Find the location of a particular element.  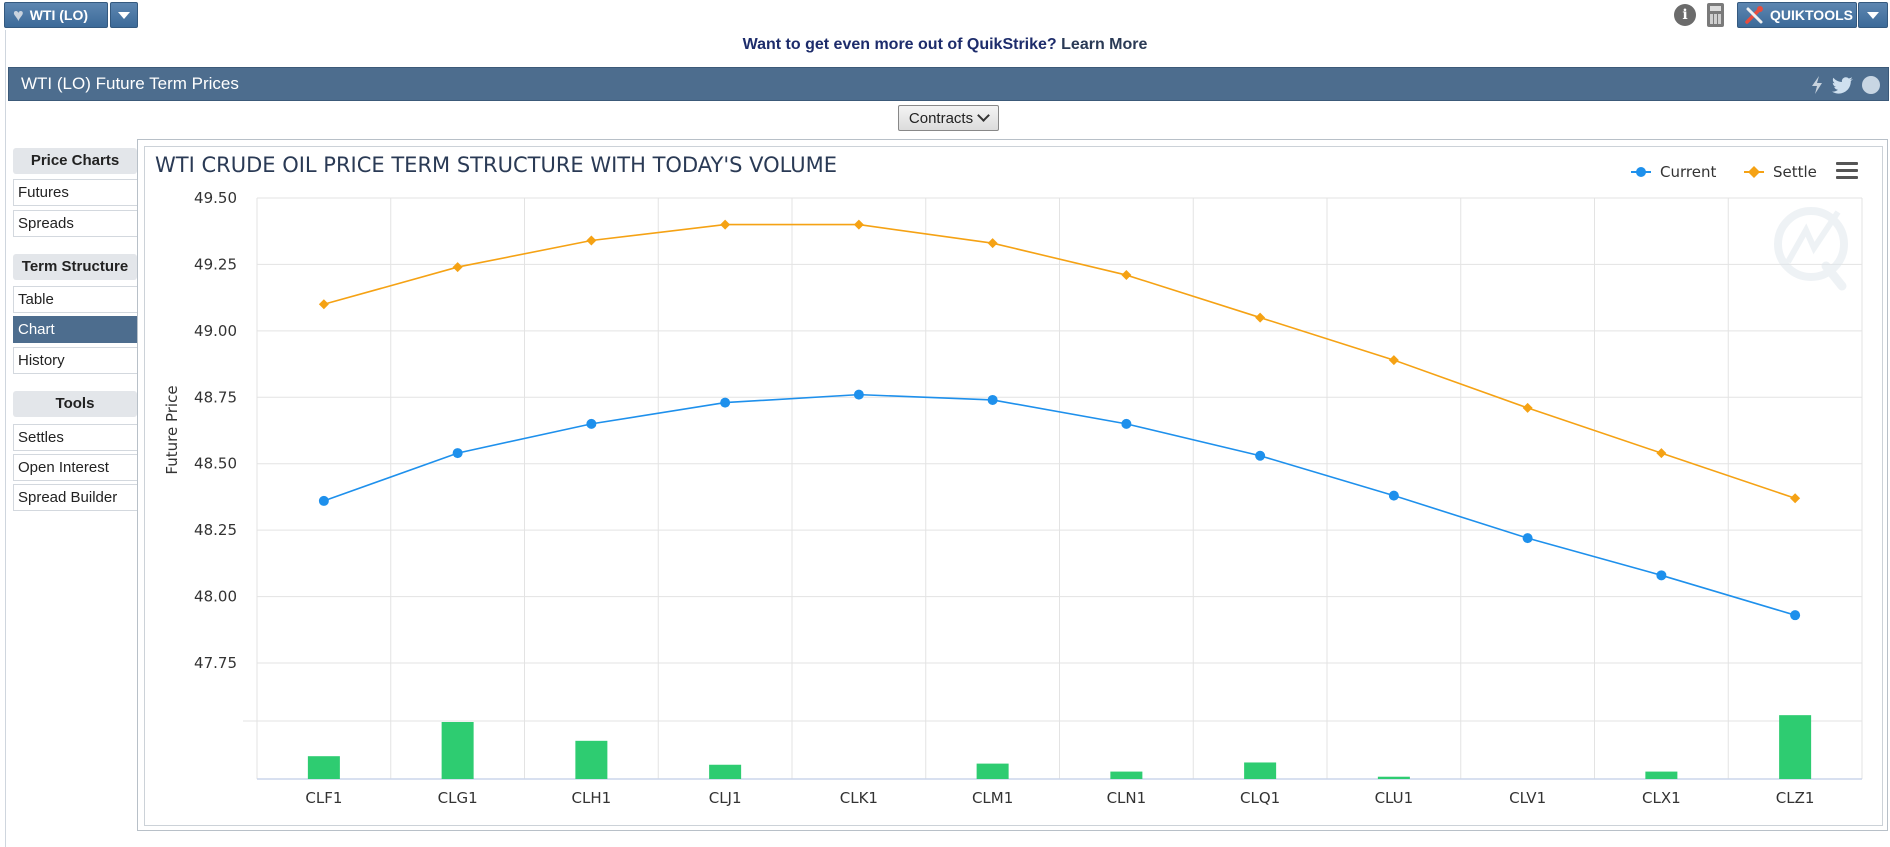

heart-icon: ♥ is located at coordinates (18, 14).